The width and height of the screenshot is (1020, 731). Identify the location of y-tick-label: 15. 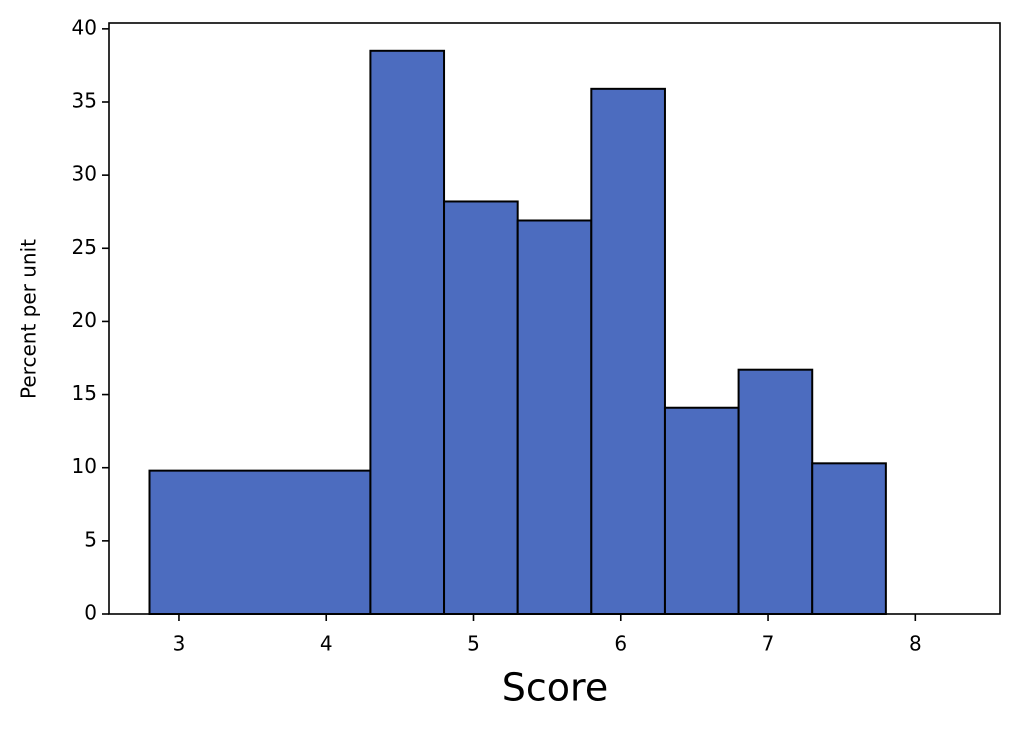
(84, 393).